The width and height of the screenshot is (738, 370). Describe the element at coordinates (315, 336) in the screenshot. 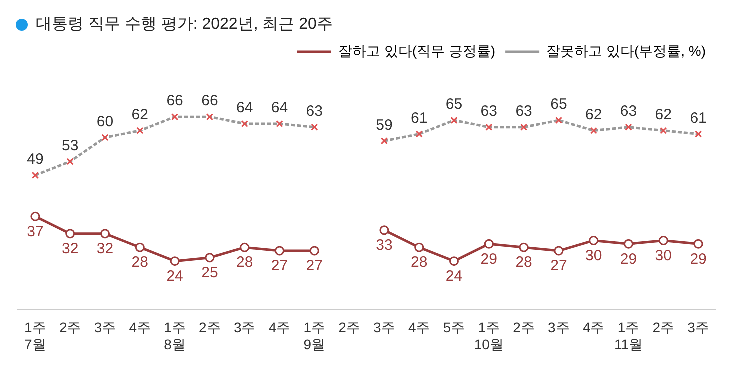

I see `x-tick-label: 1주 9월` at that location.